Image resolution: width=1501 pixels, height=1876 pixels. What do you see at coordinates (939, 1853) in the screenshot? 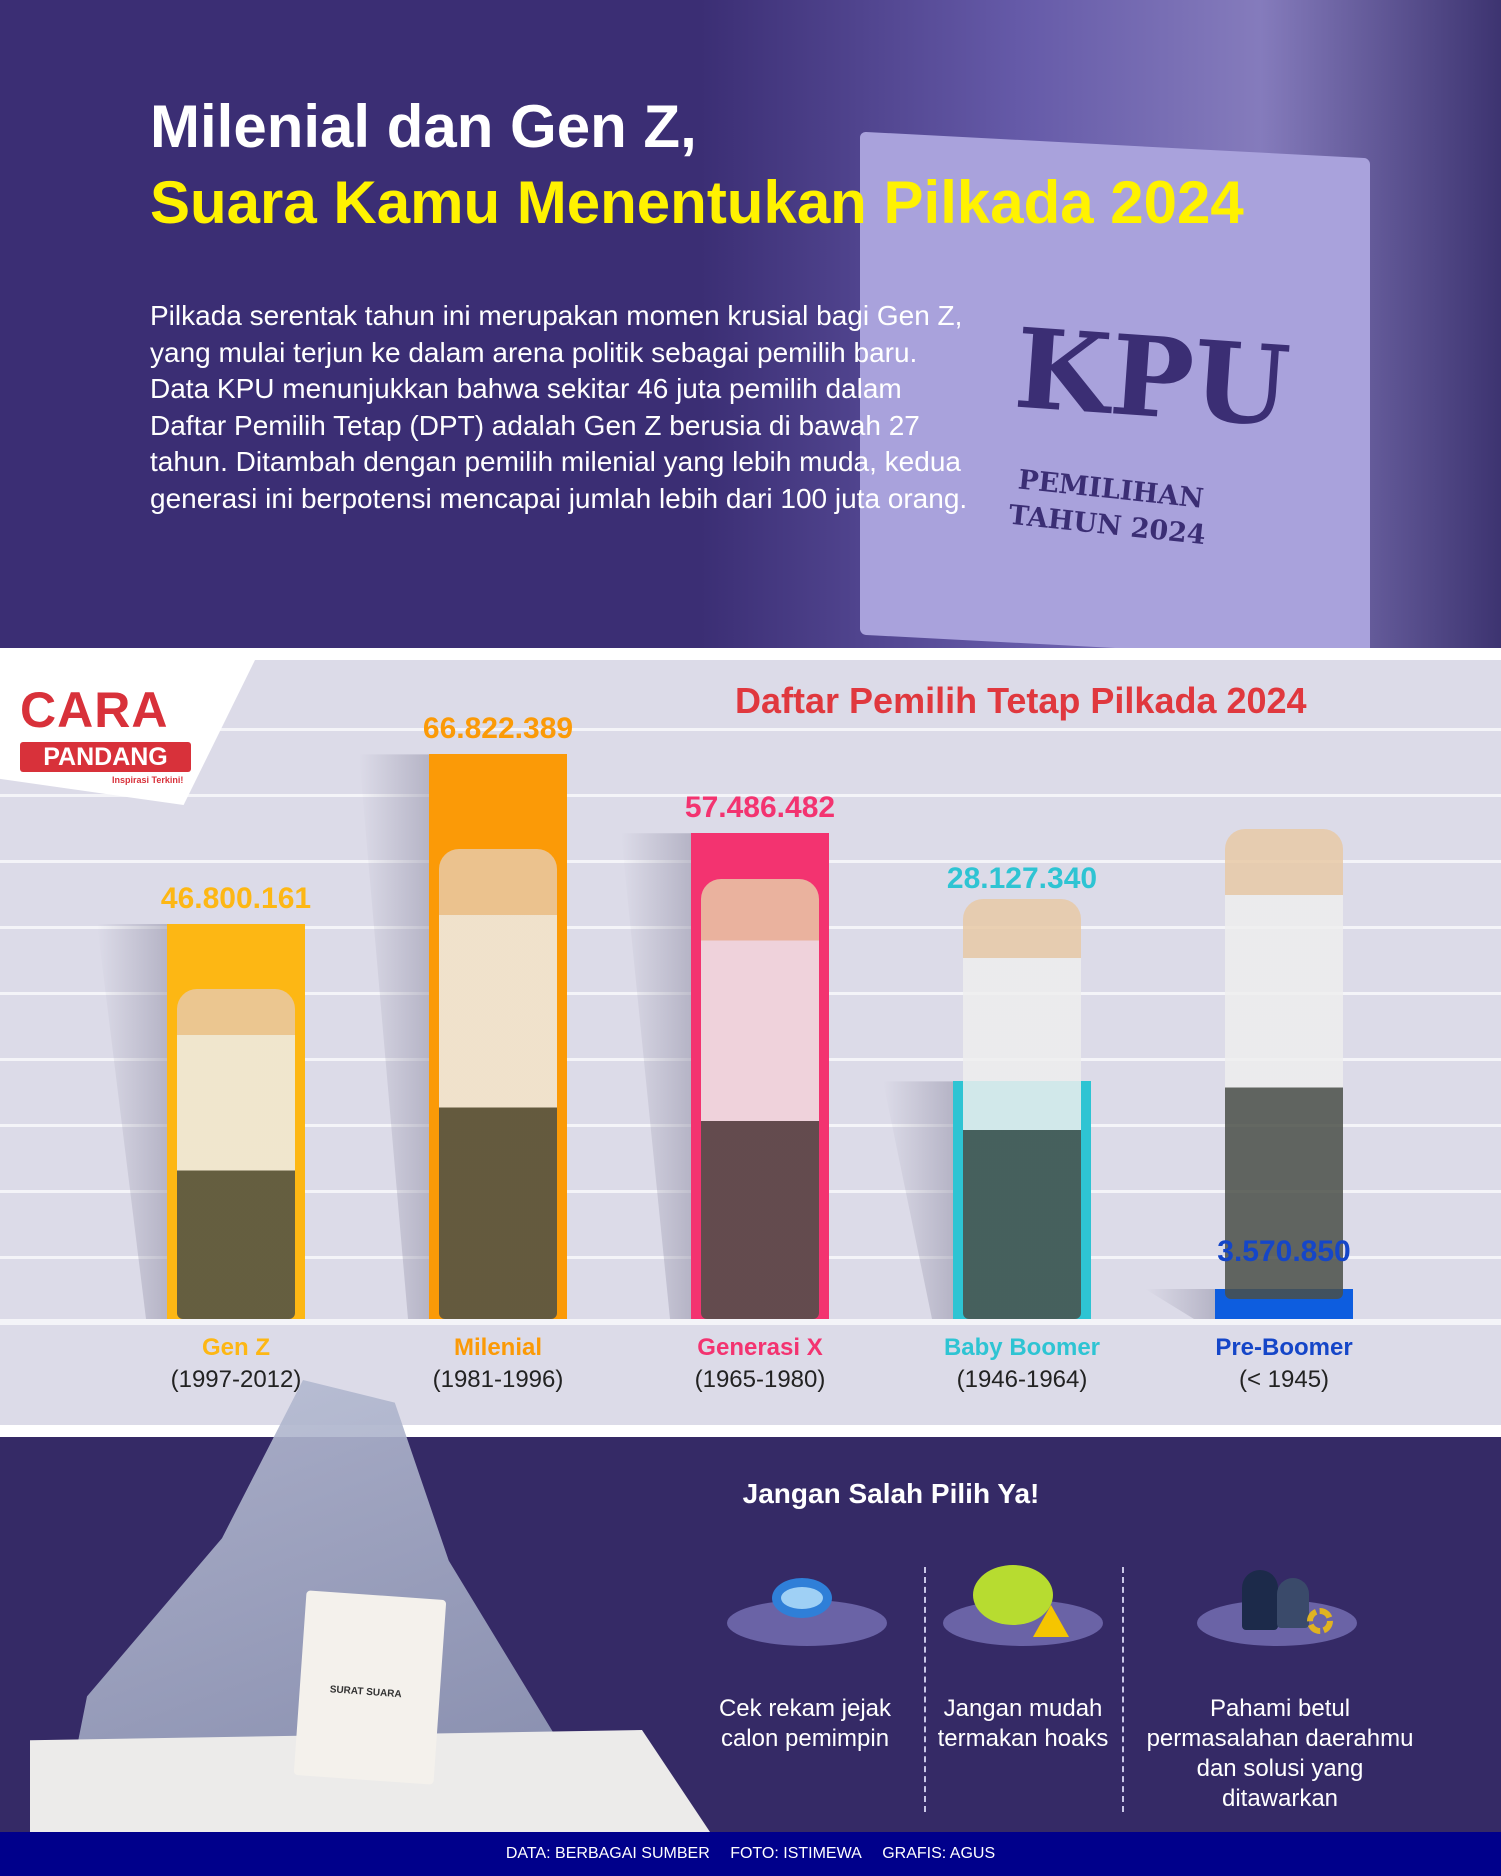
I see `credit-grafis: GRAFIS: AGUS` at bounding box center [939, 1853].